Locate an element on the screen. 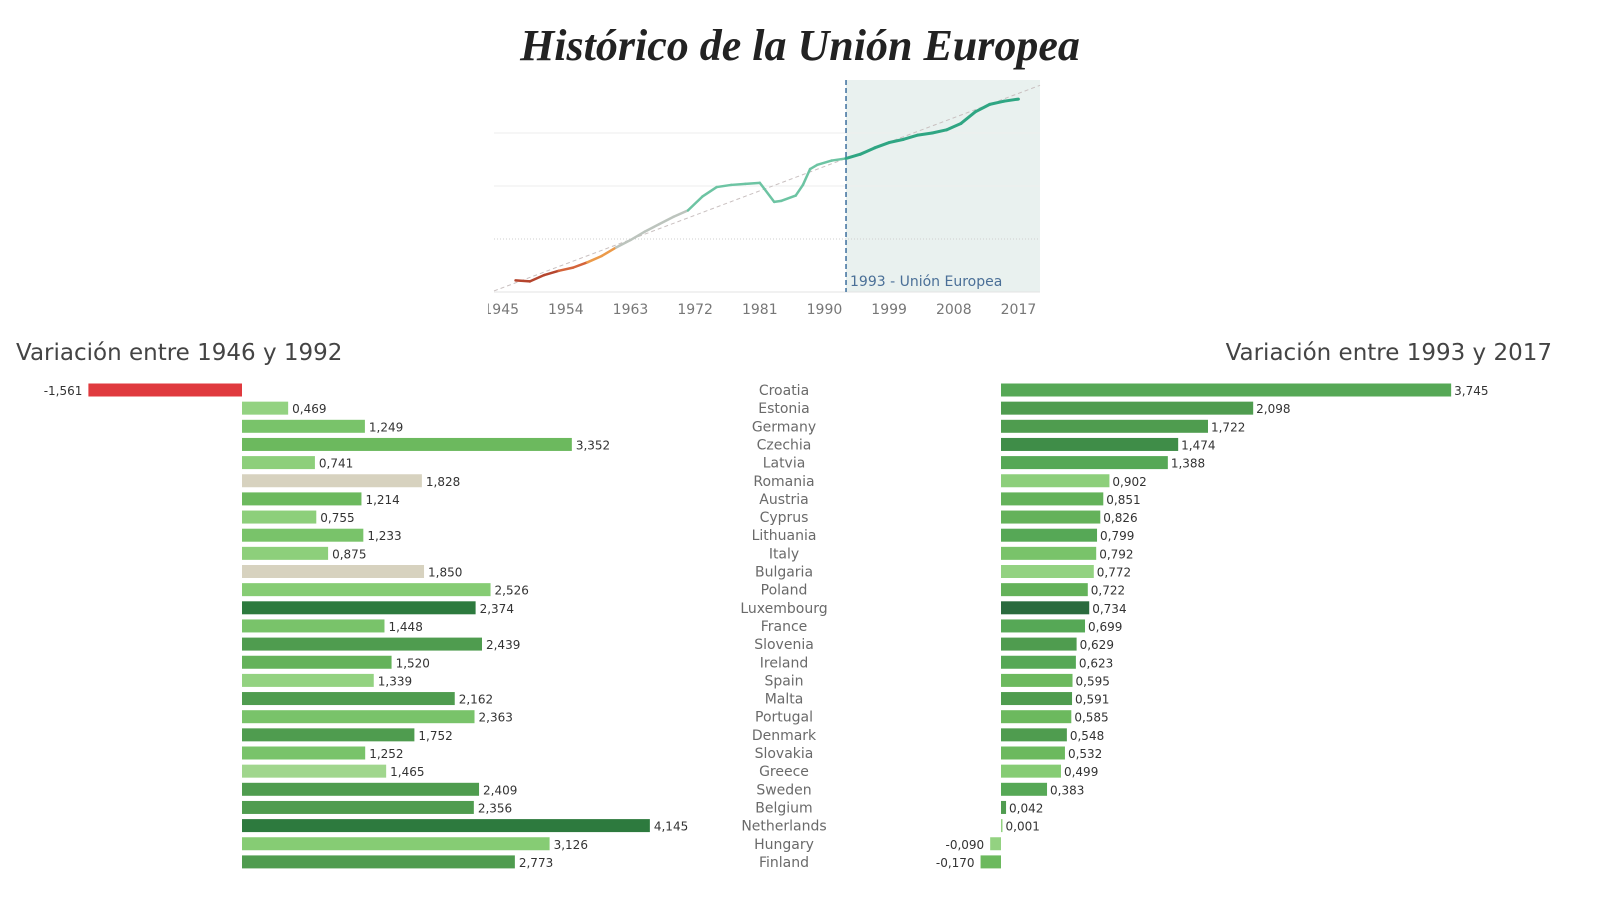 The width and height of the screenshot is (1600, 900). left-chart-title: Variación entre 1946 y 1992 is located at coordinates (179, 353).